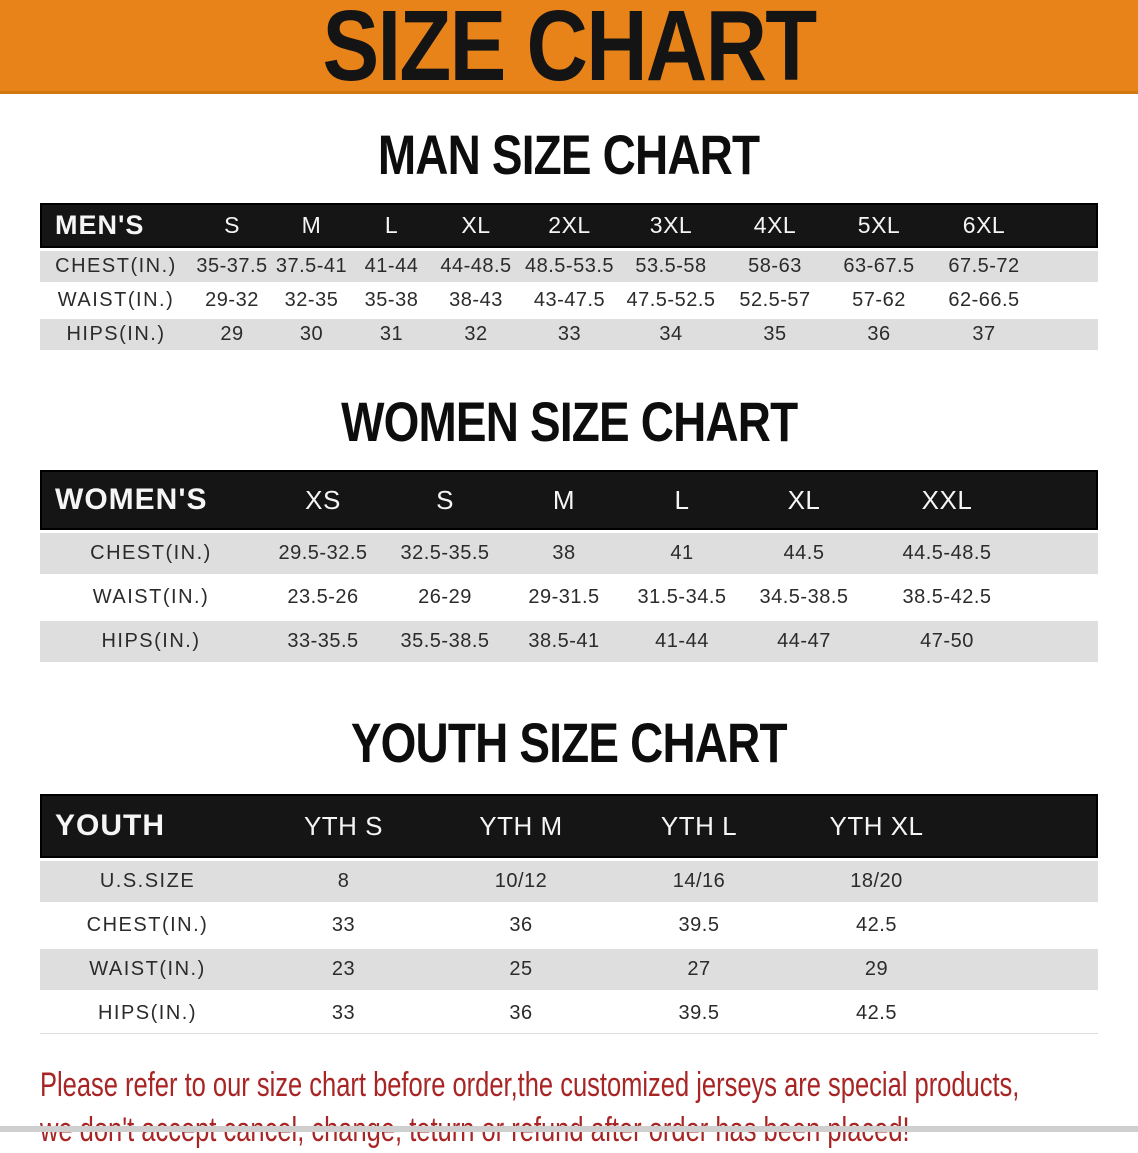 This screenshot has width=1138, height=1153. Describe the element at coordinates (984, 334) in the screenshot. I see `value-cell: 37` at that location.